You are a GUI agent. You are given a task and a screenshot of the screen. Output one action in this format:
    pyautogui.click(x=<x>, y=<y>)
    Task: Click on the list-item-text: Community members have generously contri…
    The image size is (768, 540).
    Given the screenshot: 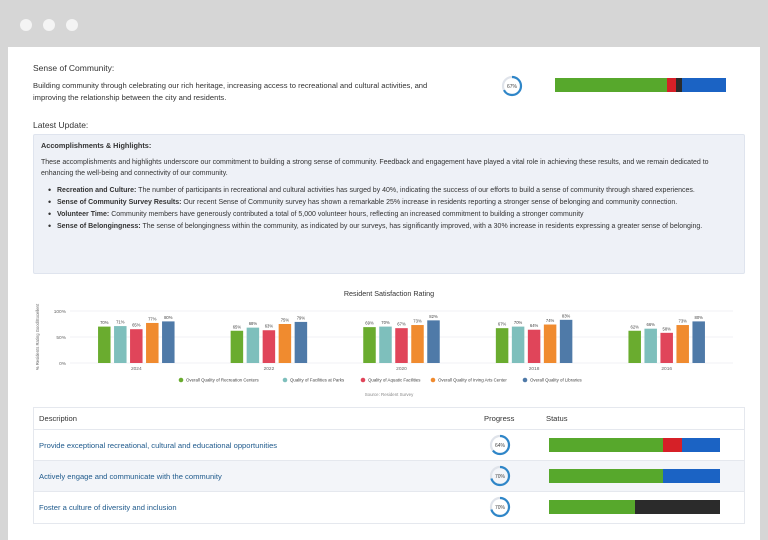 What is the action you would take?
    pyautogui.click(x=346, y=214)
    